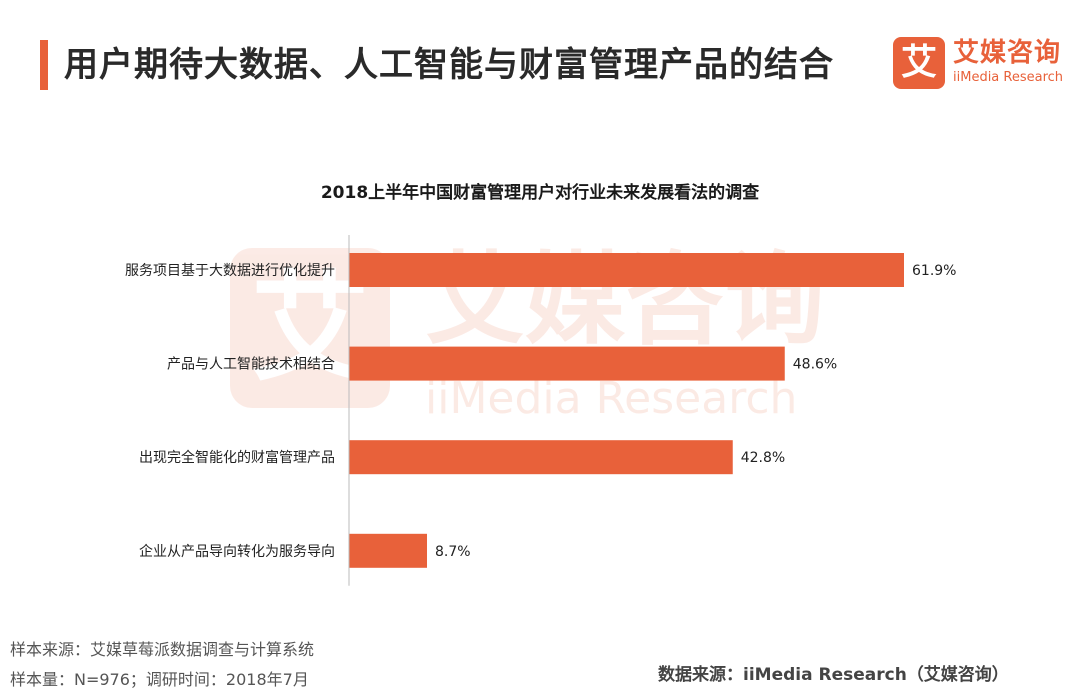 The image size is (1080, 696). What do you see at coordinates (919, 63) in the screenshot?
I see `logo-mark-icon: 艾` at bounding box center [919, 63].